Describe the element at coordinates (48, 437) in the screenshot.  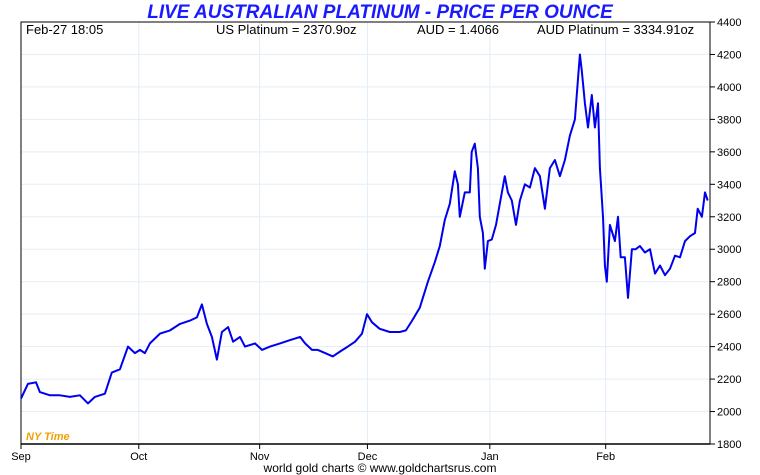
I see `time-zone-label: NY Time` at that location.